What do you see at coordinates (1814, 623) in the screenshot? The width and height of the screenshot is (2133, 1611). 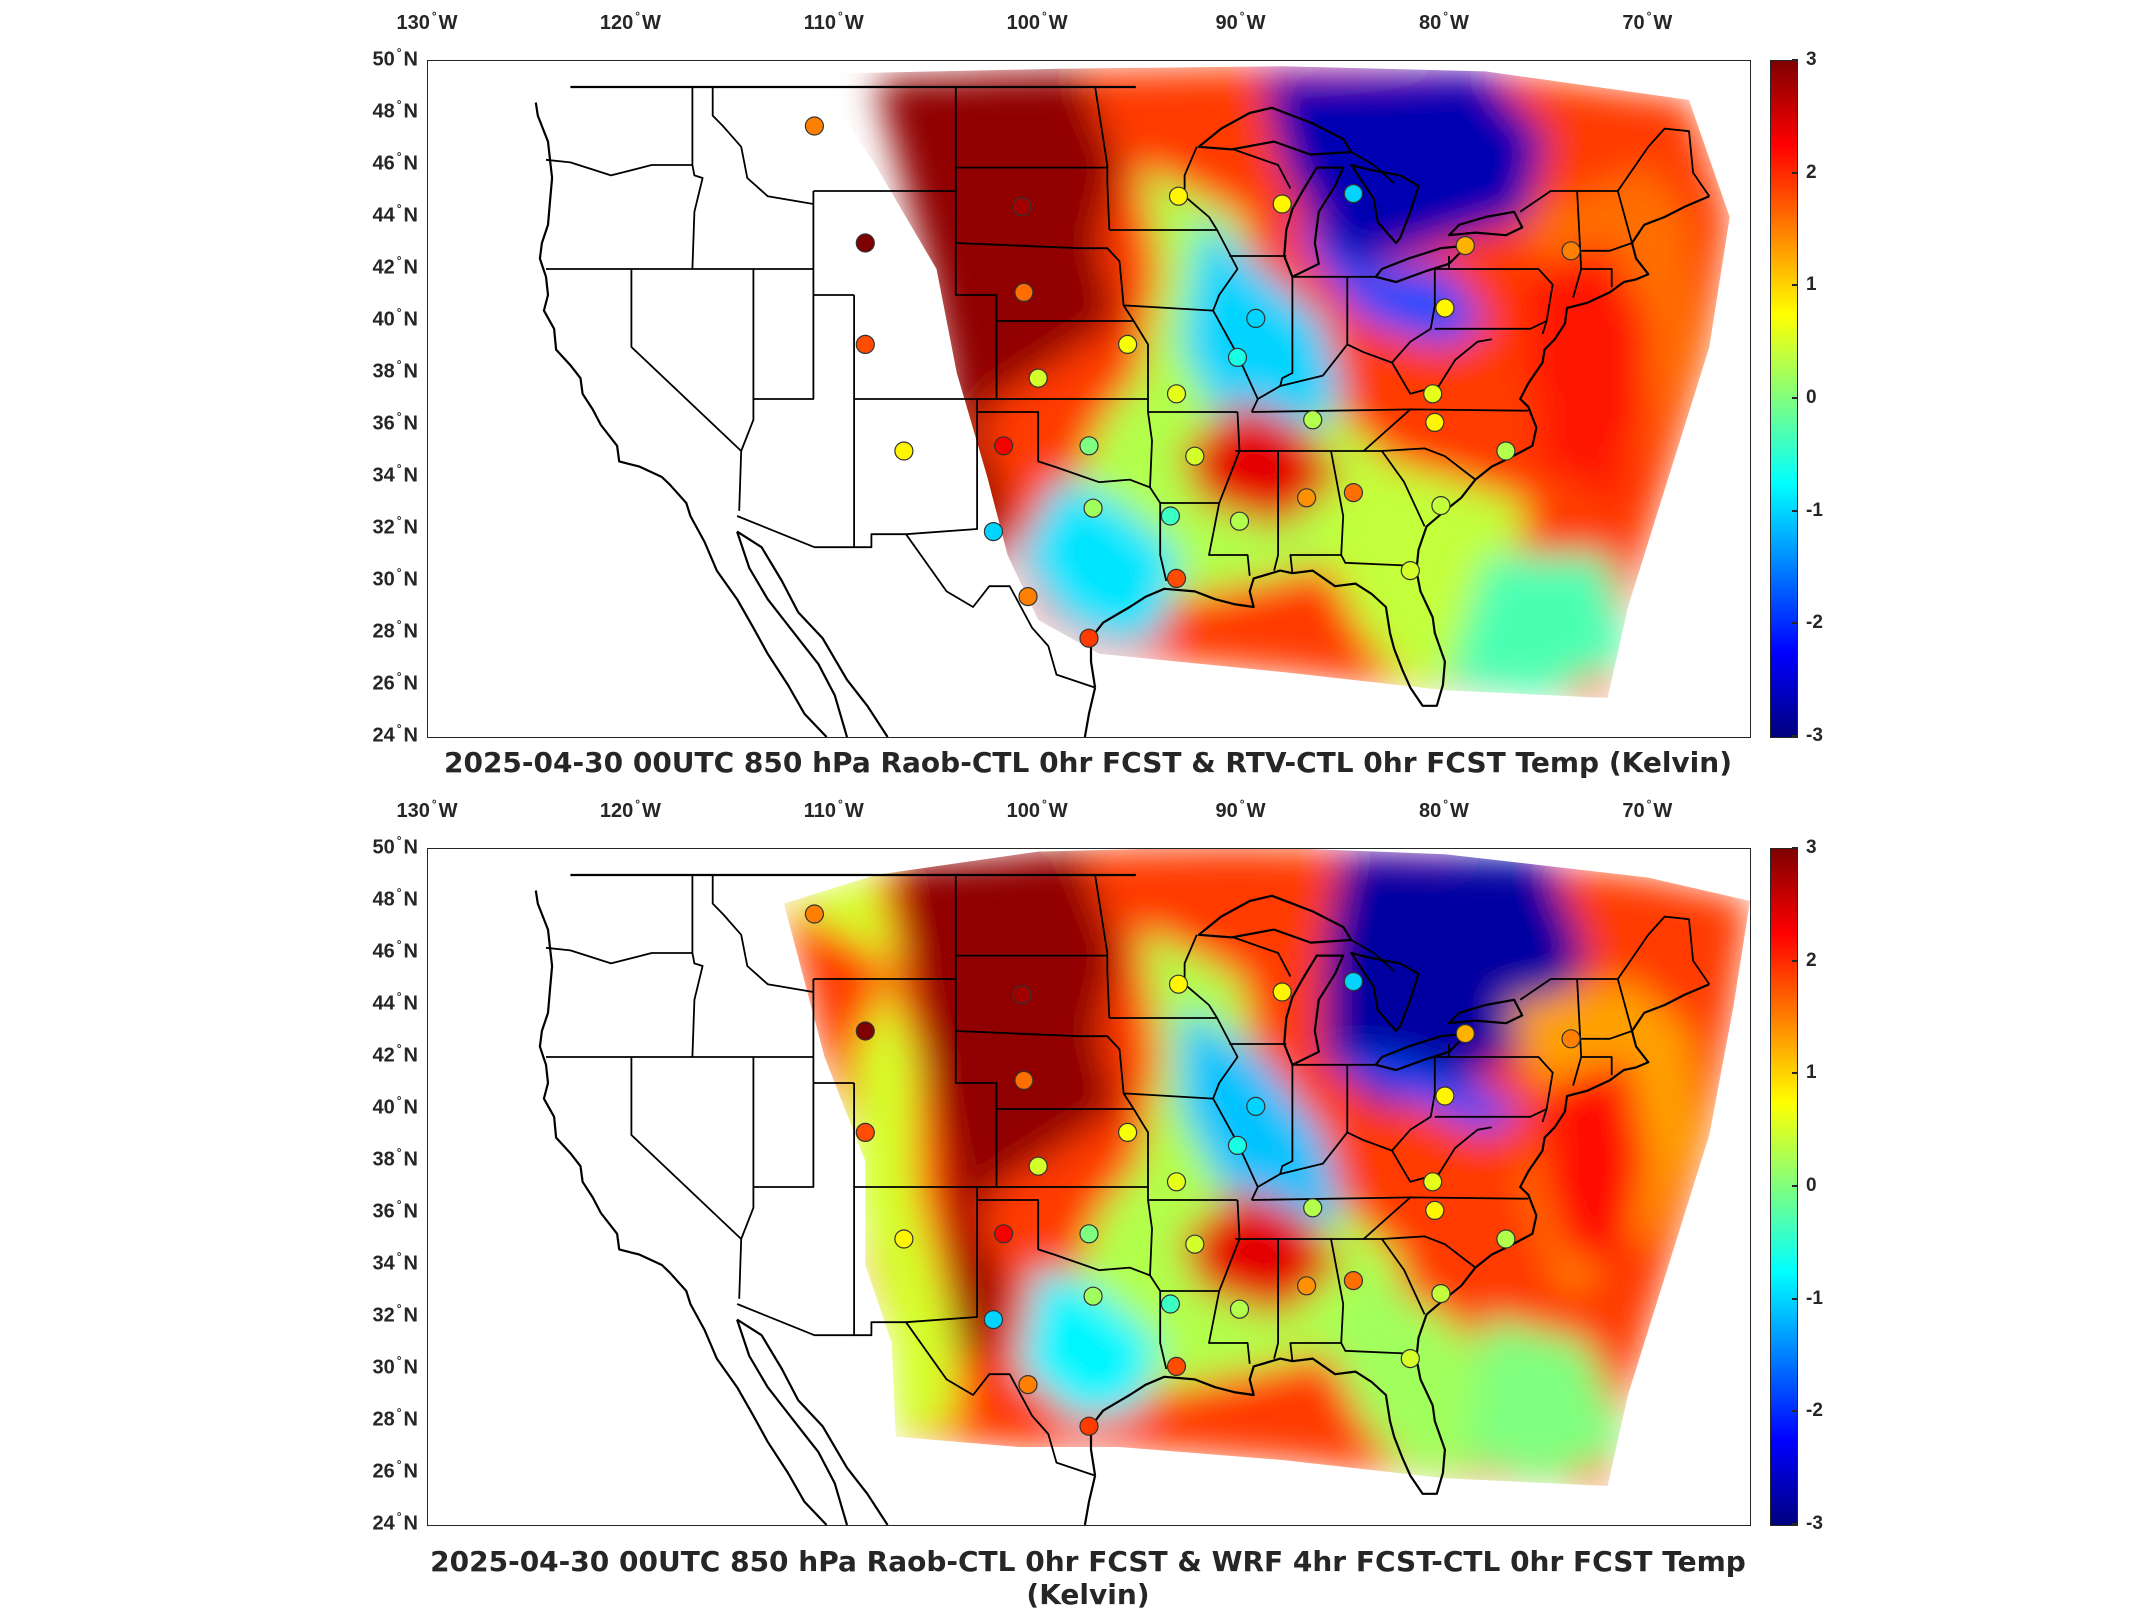 I see `colorbar-tick-label: -2` at bounding box center [1814, 623].